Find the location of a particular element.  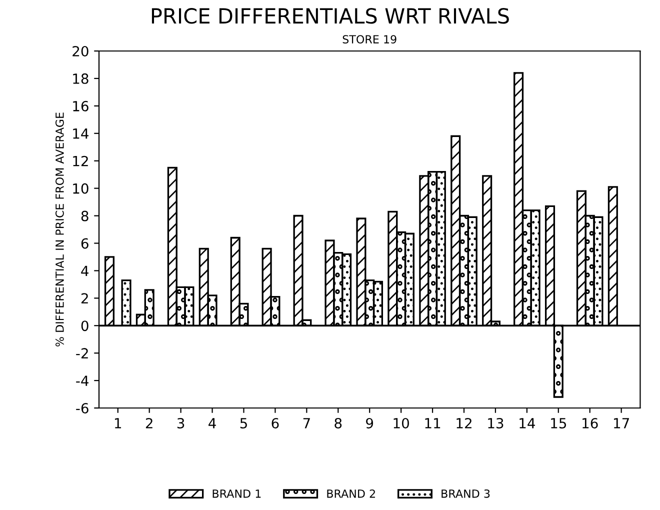

y-tick-label: 2 is located at coordinates (84, 298).